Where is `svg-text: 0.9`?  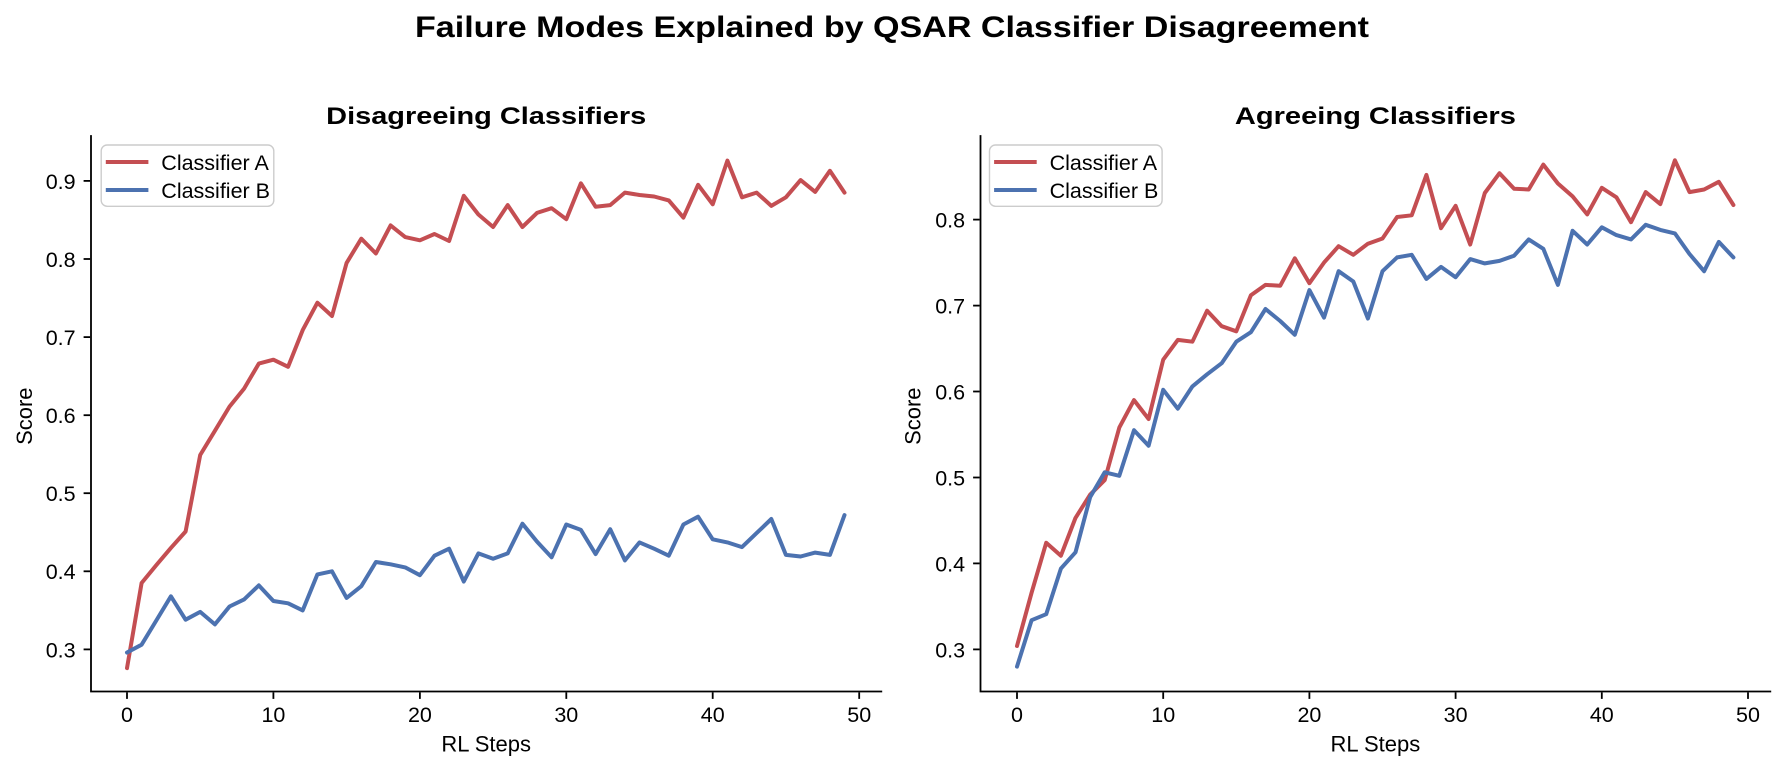 svg-text: 0.9 is located at coordinates (61, 182).